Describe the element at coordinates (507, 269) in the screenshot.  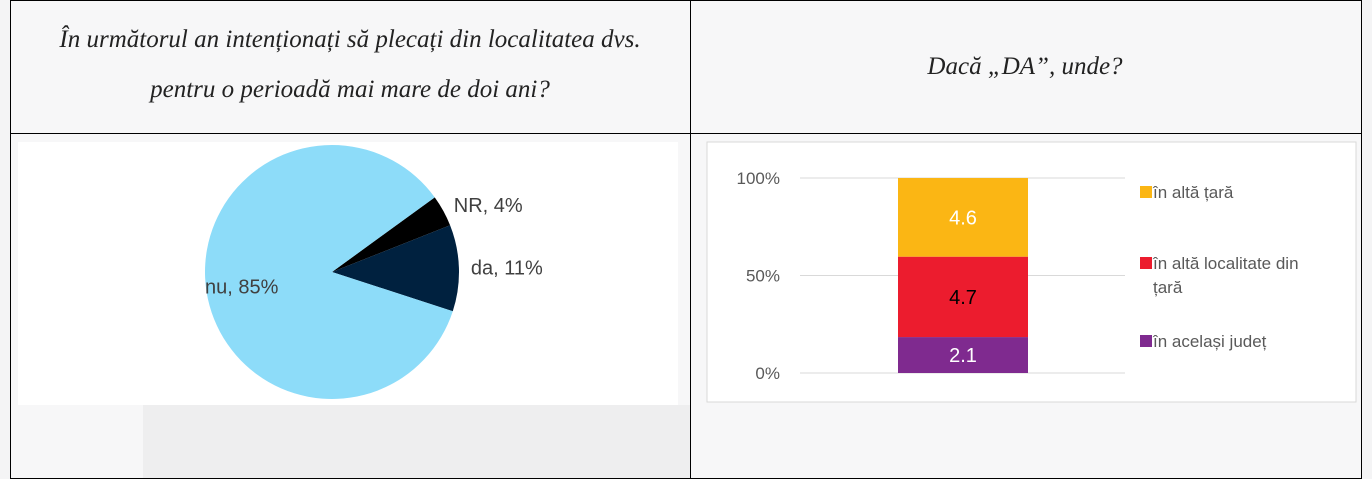
I see `pie-label: da, 11%` at that location.